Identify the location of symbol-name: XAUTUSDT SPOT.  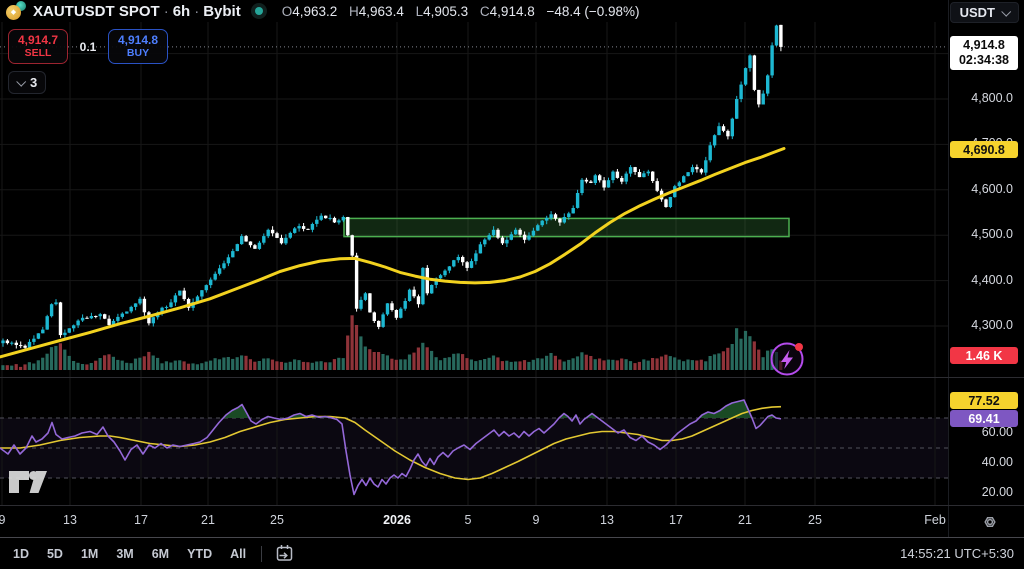
(96, 11).